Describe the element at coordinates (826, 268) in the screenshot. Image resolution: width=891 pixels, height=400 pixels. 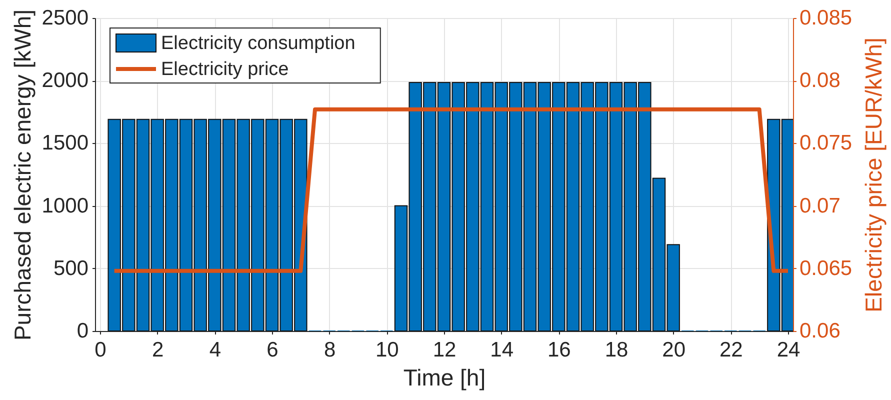
I see `y2-tick-label: 0.065` at that location.